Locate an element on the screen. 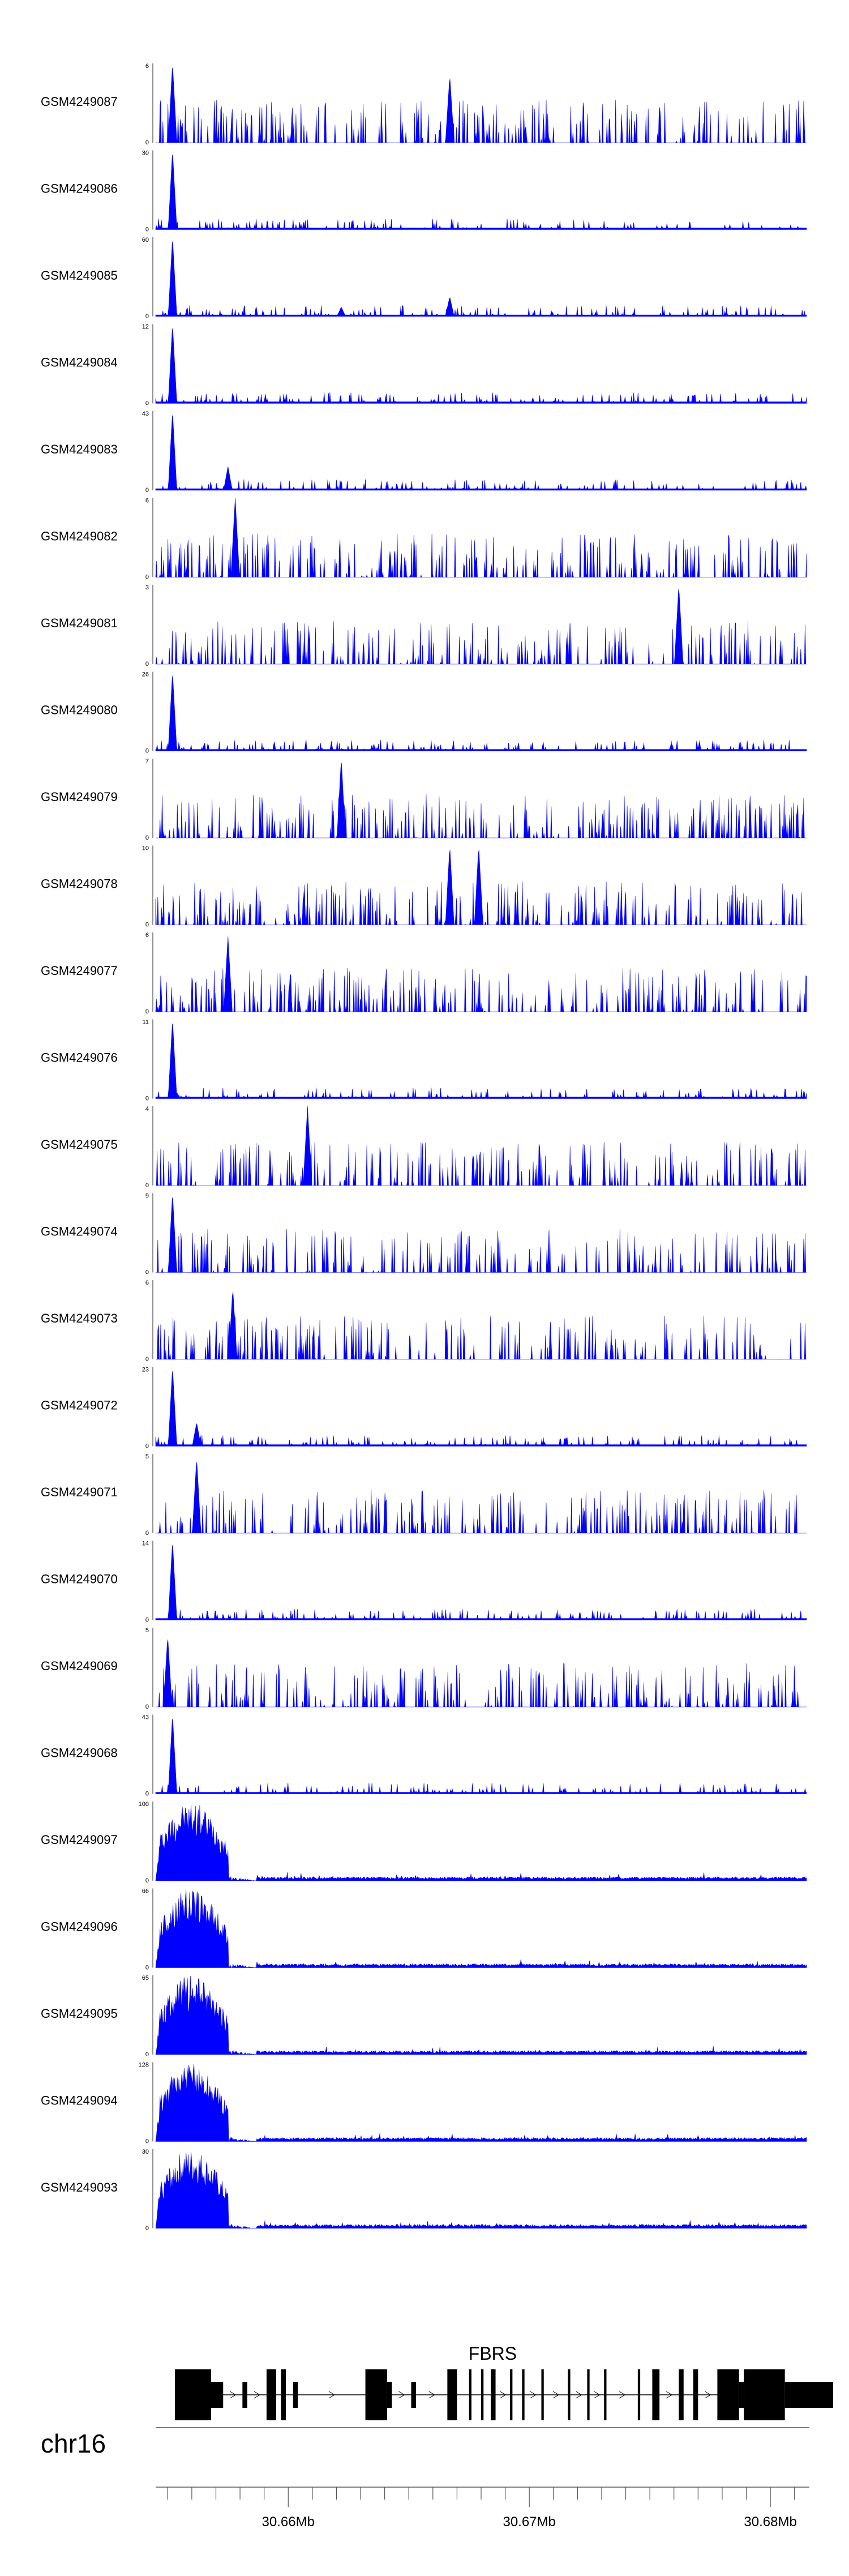 The image size is (849, 2576). chromosome-label: chr16 is located at coordinates (73, 2443).